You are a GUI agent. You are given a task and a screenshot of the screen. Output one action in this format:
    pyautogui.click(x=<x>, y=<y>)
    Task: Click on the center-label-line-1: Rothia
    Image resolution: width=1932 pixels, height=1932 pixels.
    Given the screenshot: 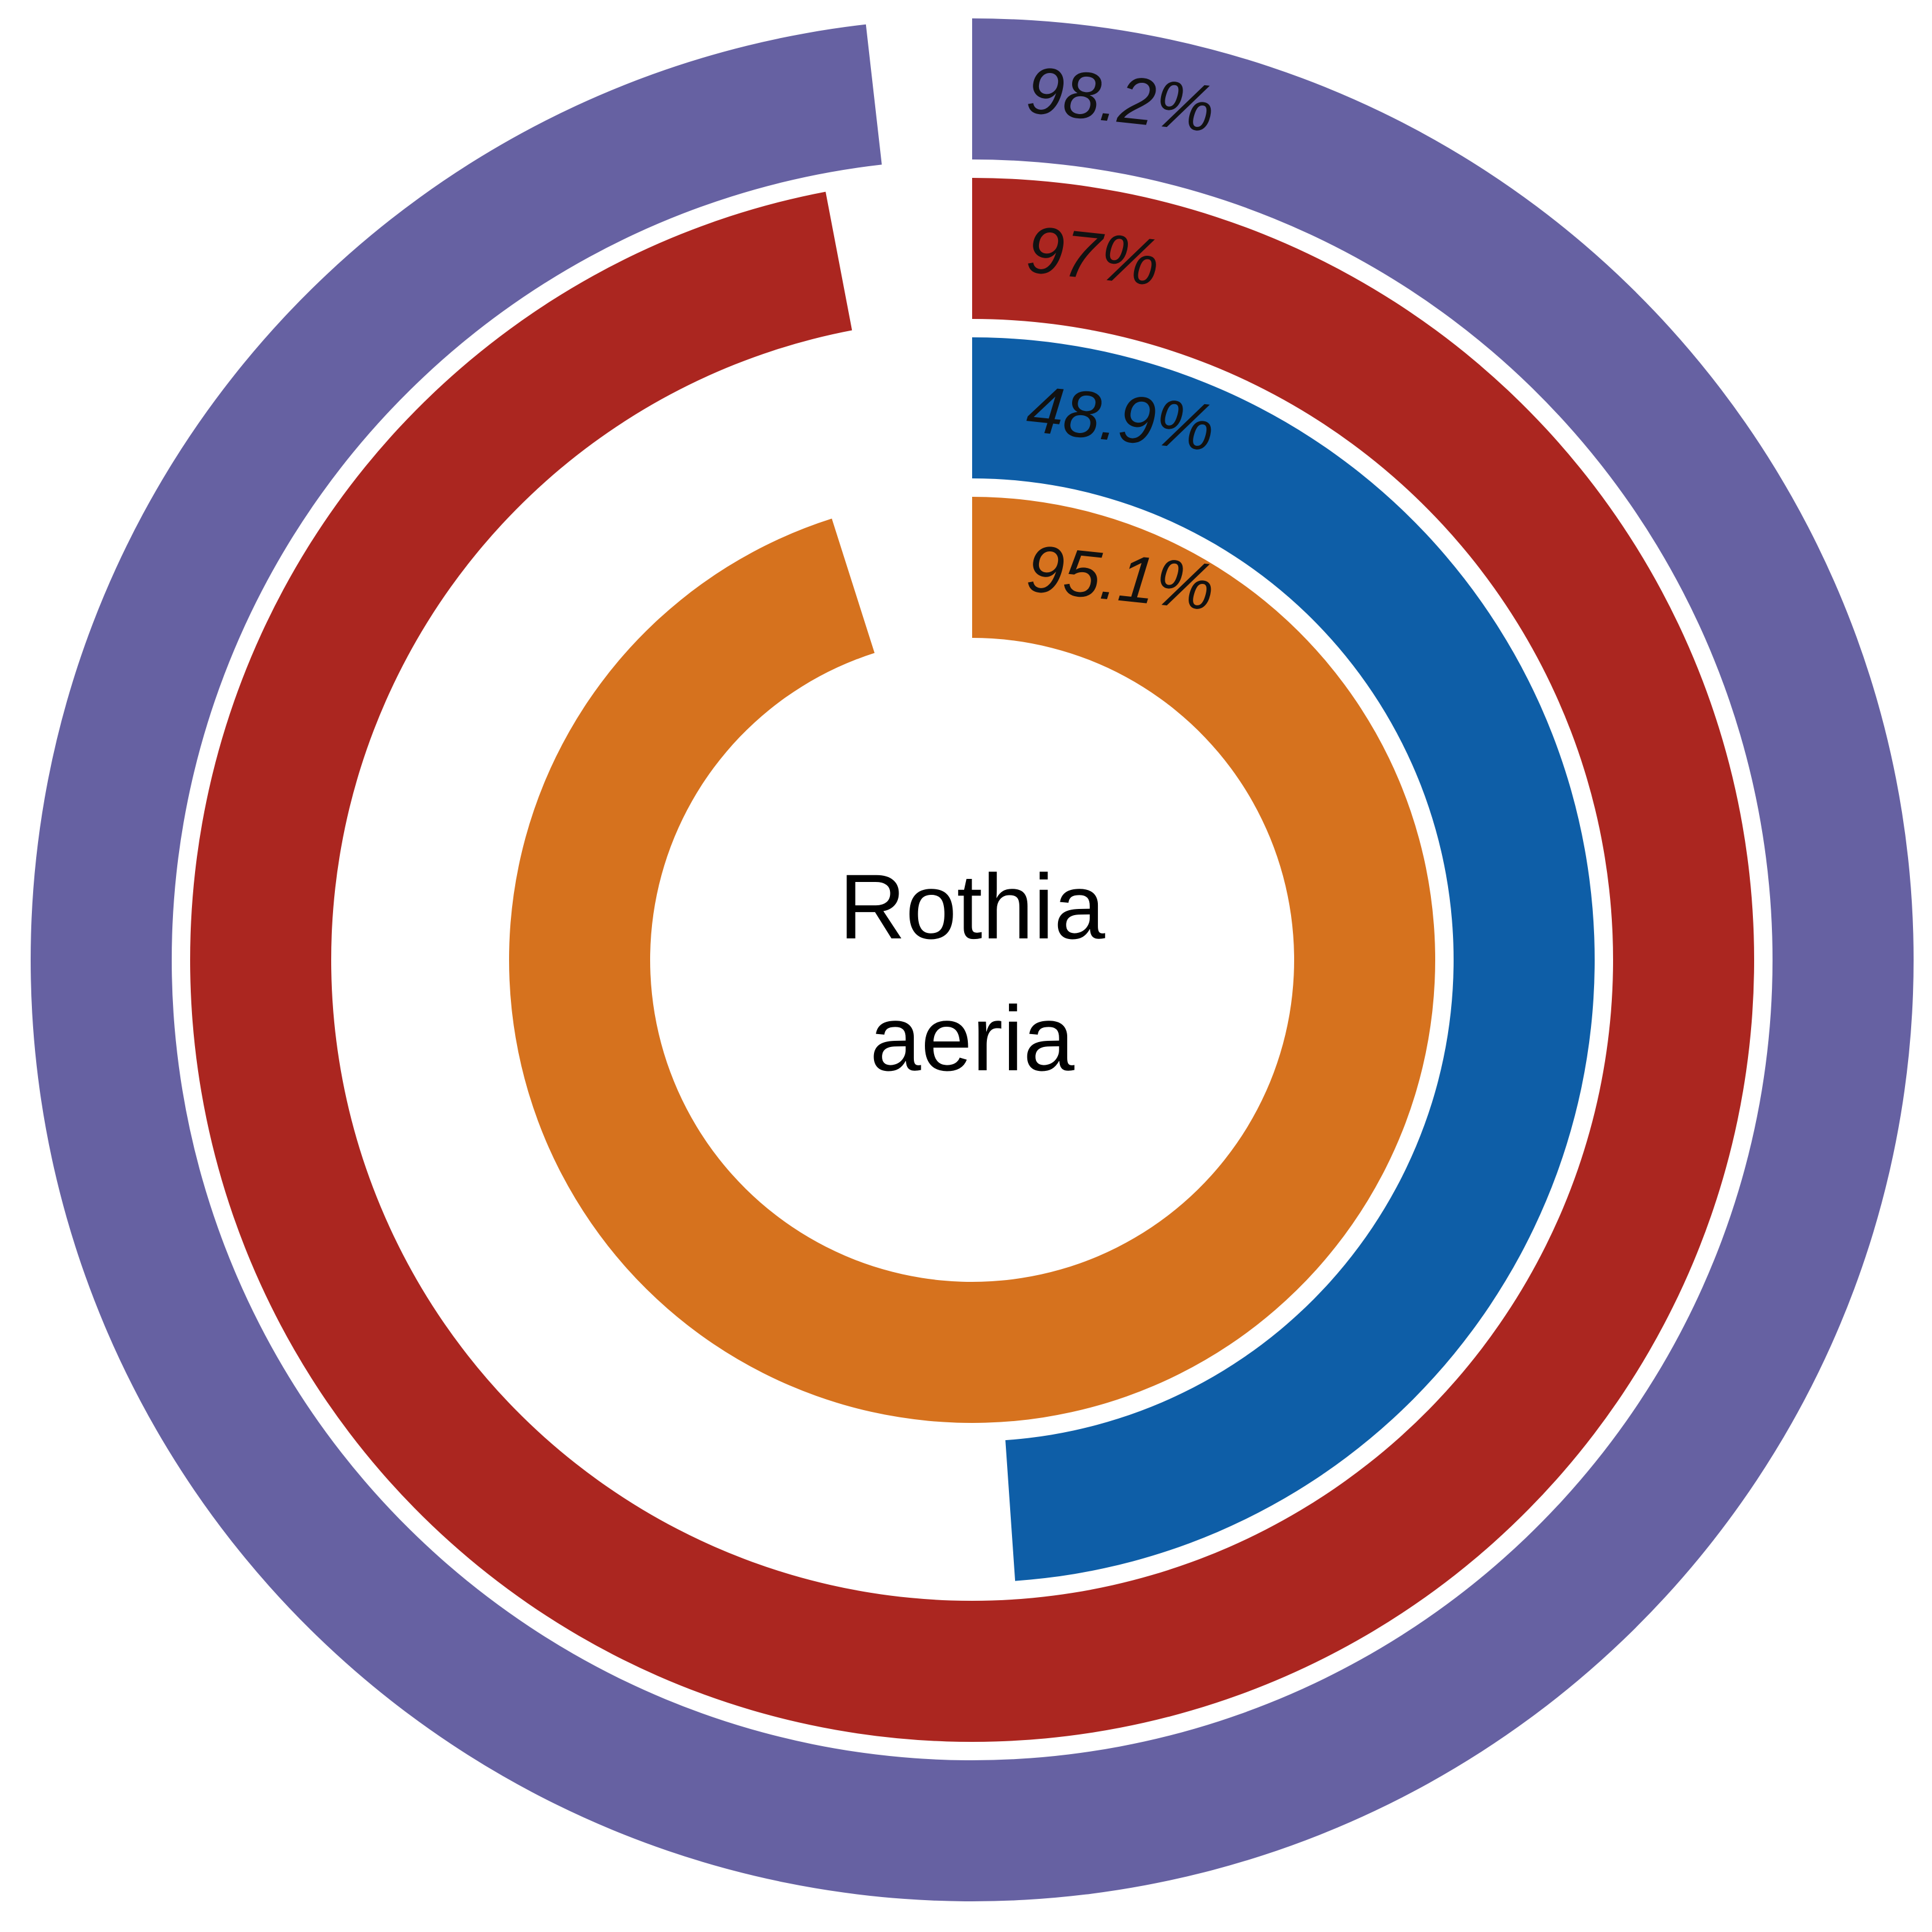 What is the action you would take?
    pyautogui.click(x=972, y=906)
    